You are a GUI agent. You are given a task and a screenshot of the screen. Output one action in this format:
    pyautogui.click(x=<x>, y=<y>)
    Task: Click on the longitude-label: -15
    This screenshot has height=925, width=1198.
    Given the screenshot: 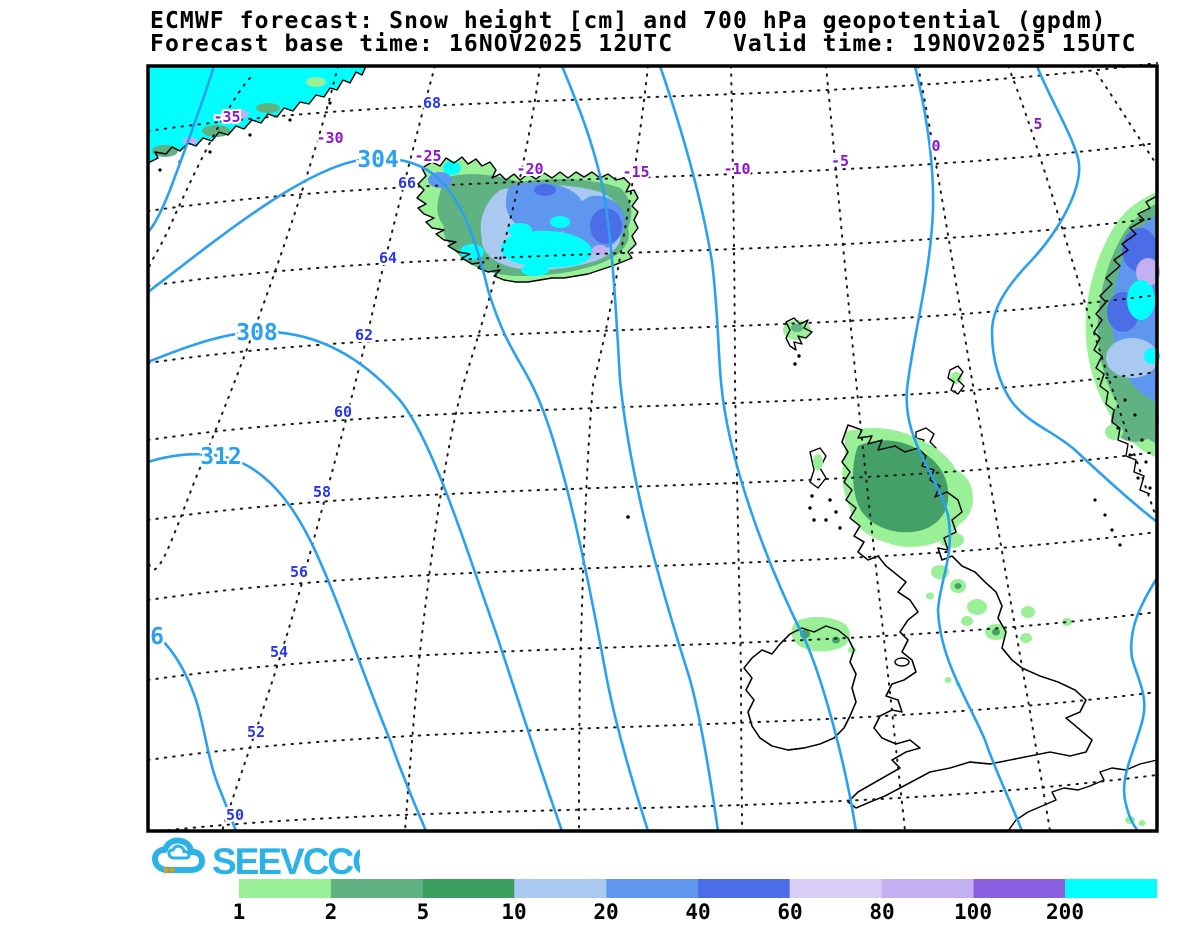 What is the action you would take?
    pyautogui.click(x=635, y=172)
    